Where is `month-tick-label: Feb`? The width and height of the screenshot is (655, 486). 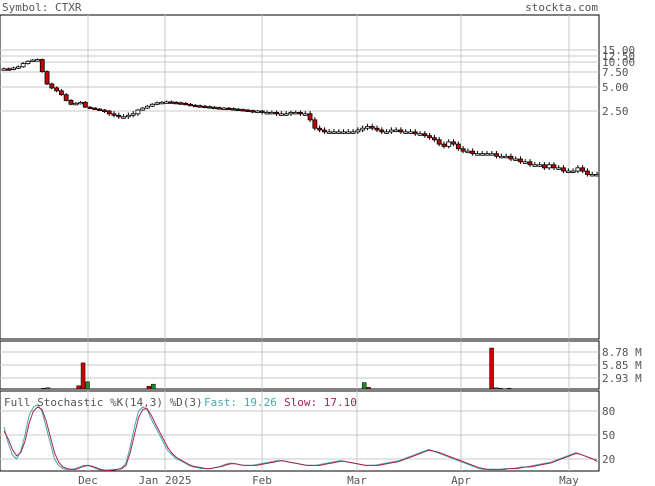
month-tick-label: Feb is located at coordinates (262, 480).